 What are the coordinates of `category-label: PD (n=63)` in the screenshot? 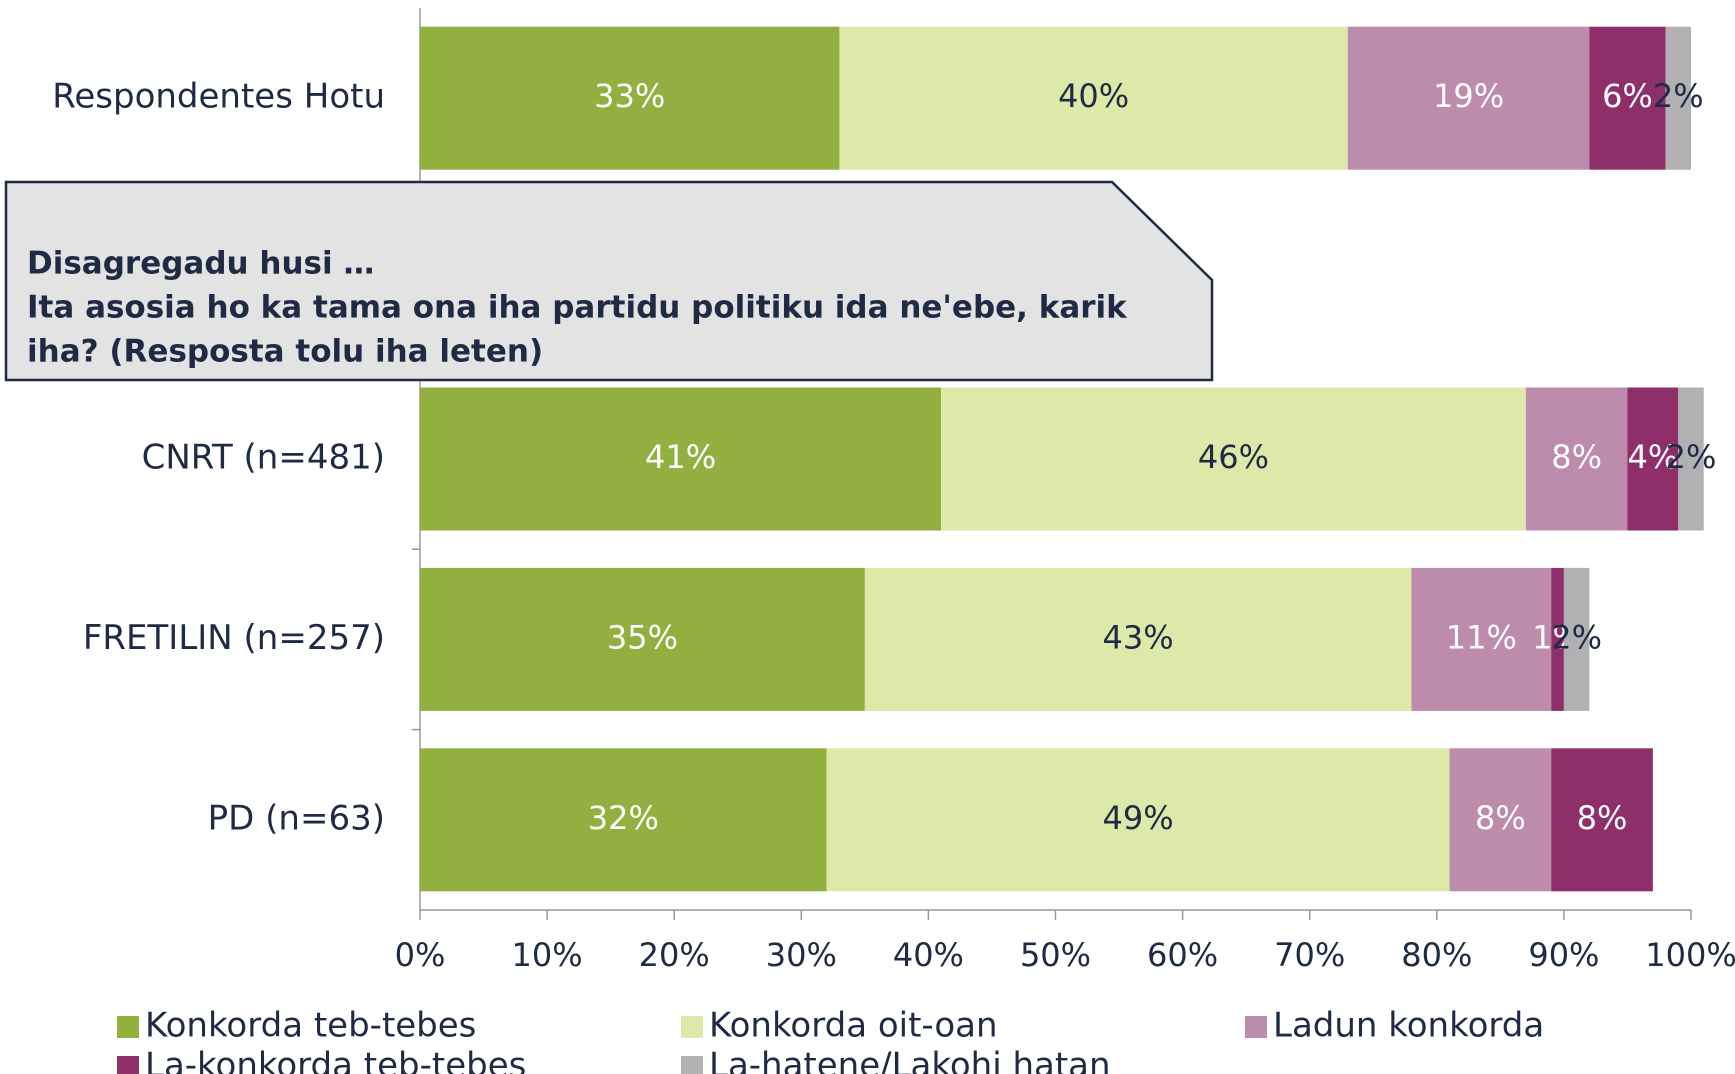 It's located at (296, 818).